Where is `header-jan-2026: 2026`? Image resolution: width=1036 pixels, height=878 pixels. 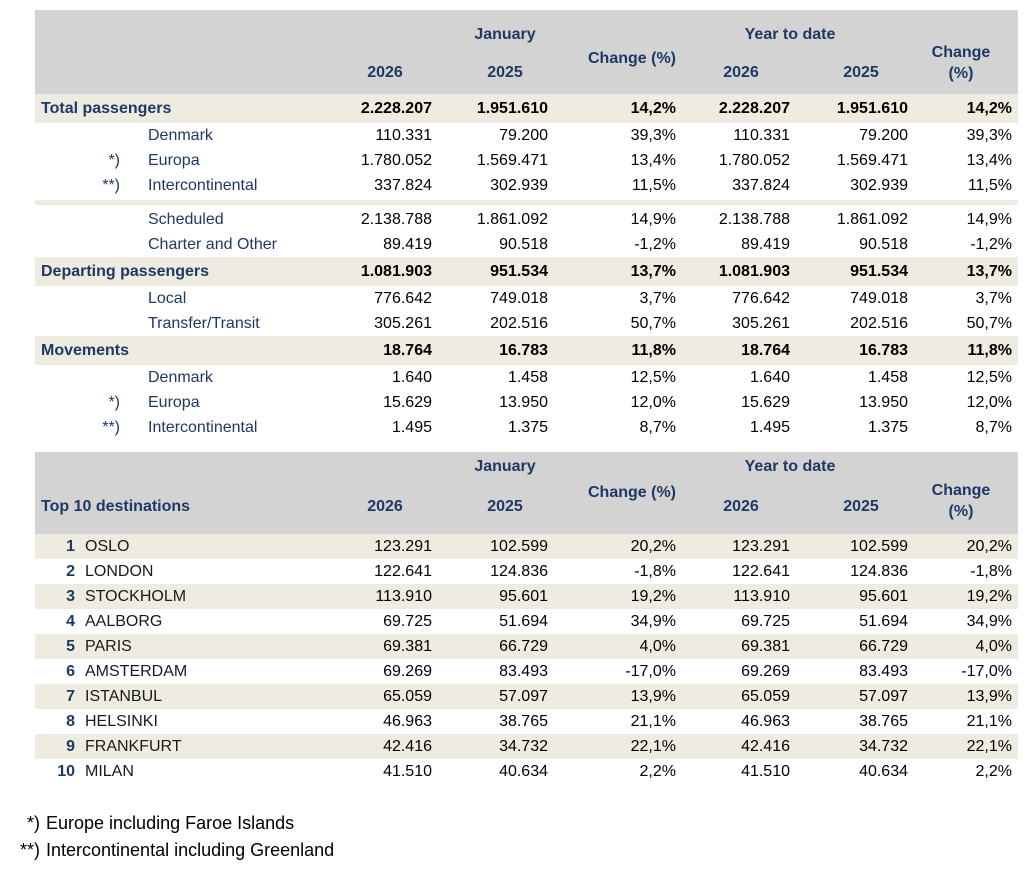
header-jan-2026: 2026 is located at coordinates (385, 72).